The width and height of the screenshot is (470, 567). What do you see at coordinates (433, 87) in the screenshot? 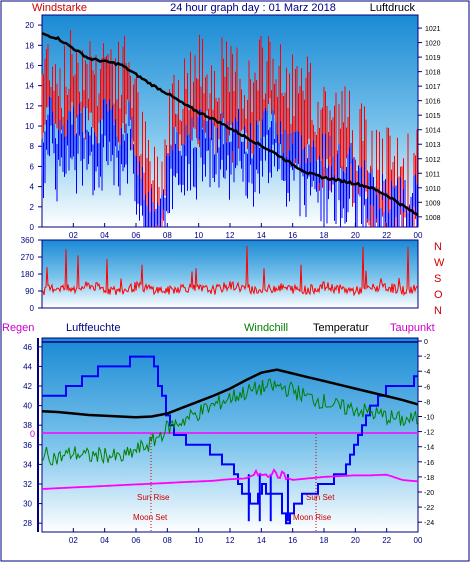
I see `y2-tick-label: 1017` at bounding box center [433, 87].